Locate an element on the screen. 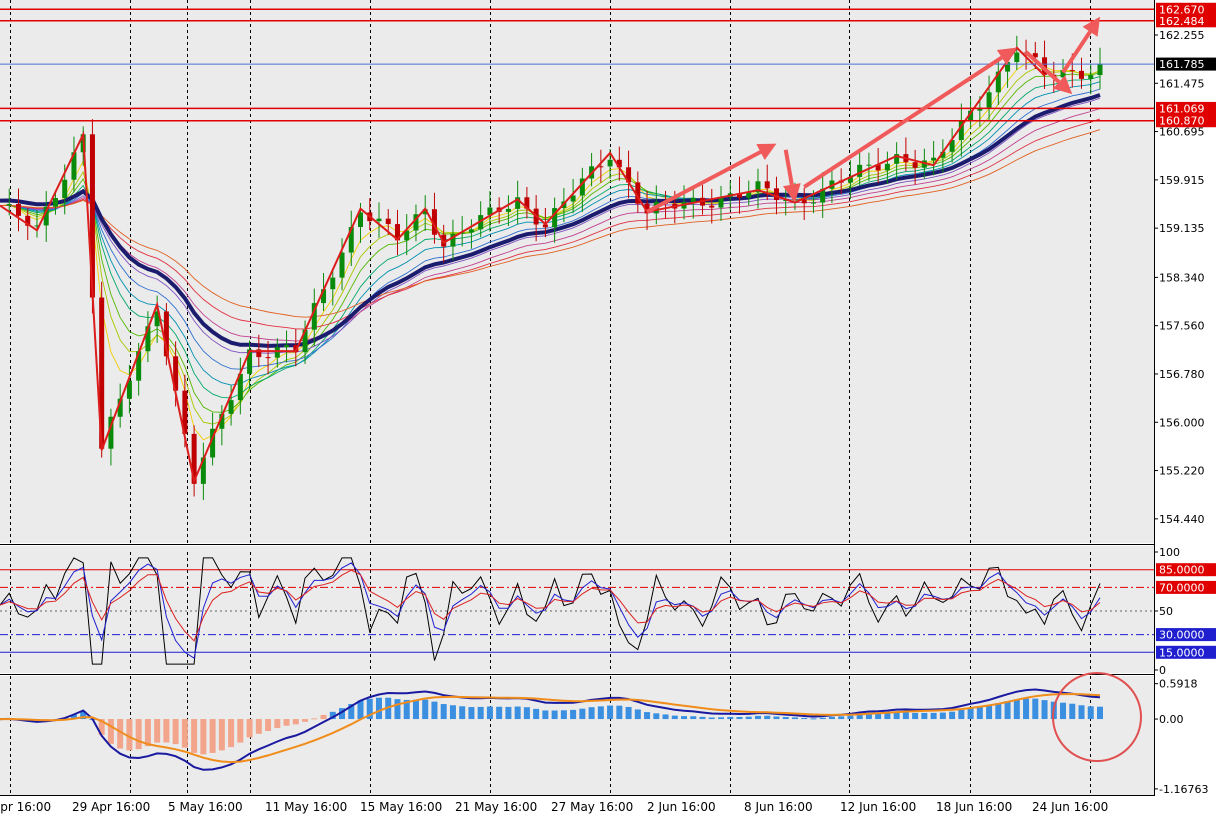 Image resolution: width=1220 pixels, height=819 pixels. oscillator-panel is located at coordinates (577, 609).